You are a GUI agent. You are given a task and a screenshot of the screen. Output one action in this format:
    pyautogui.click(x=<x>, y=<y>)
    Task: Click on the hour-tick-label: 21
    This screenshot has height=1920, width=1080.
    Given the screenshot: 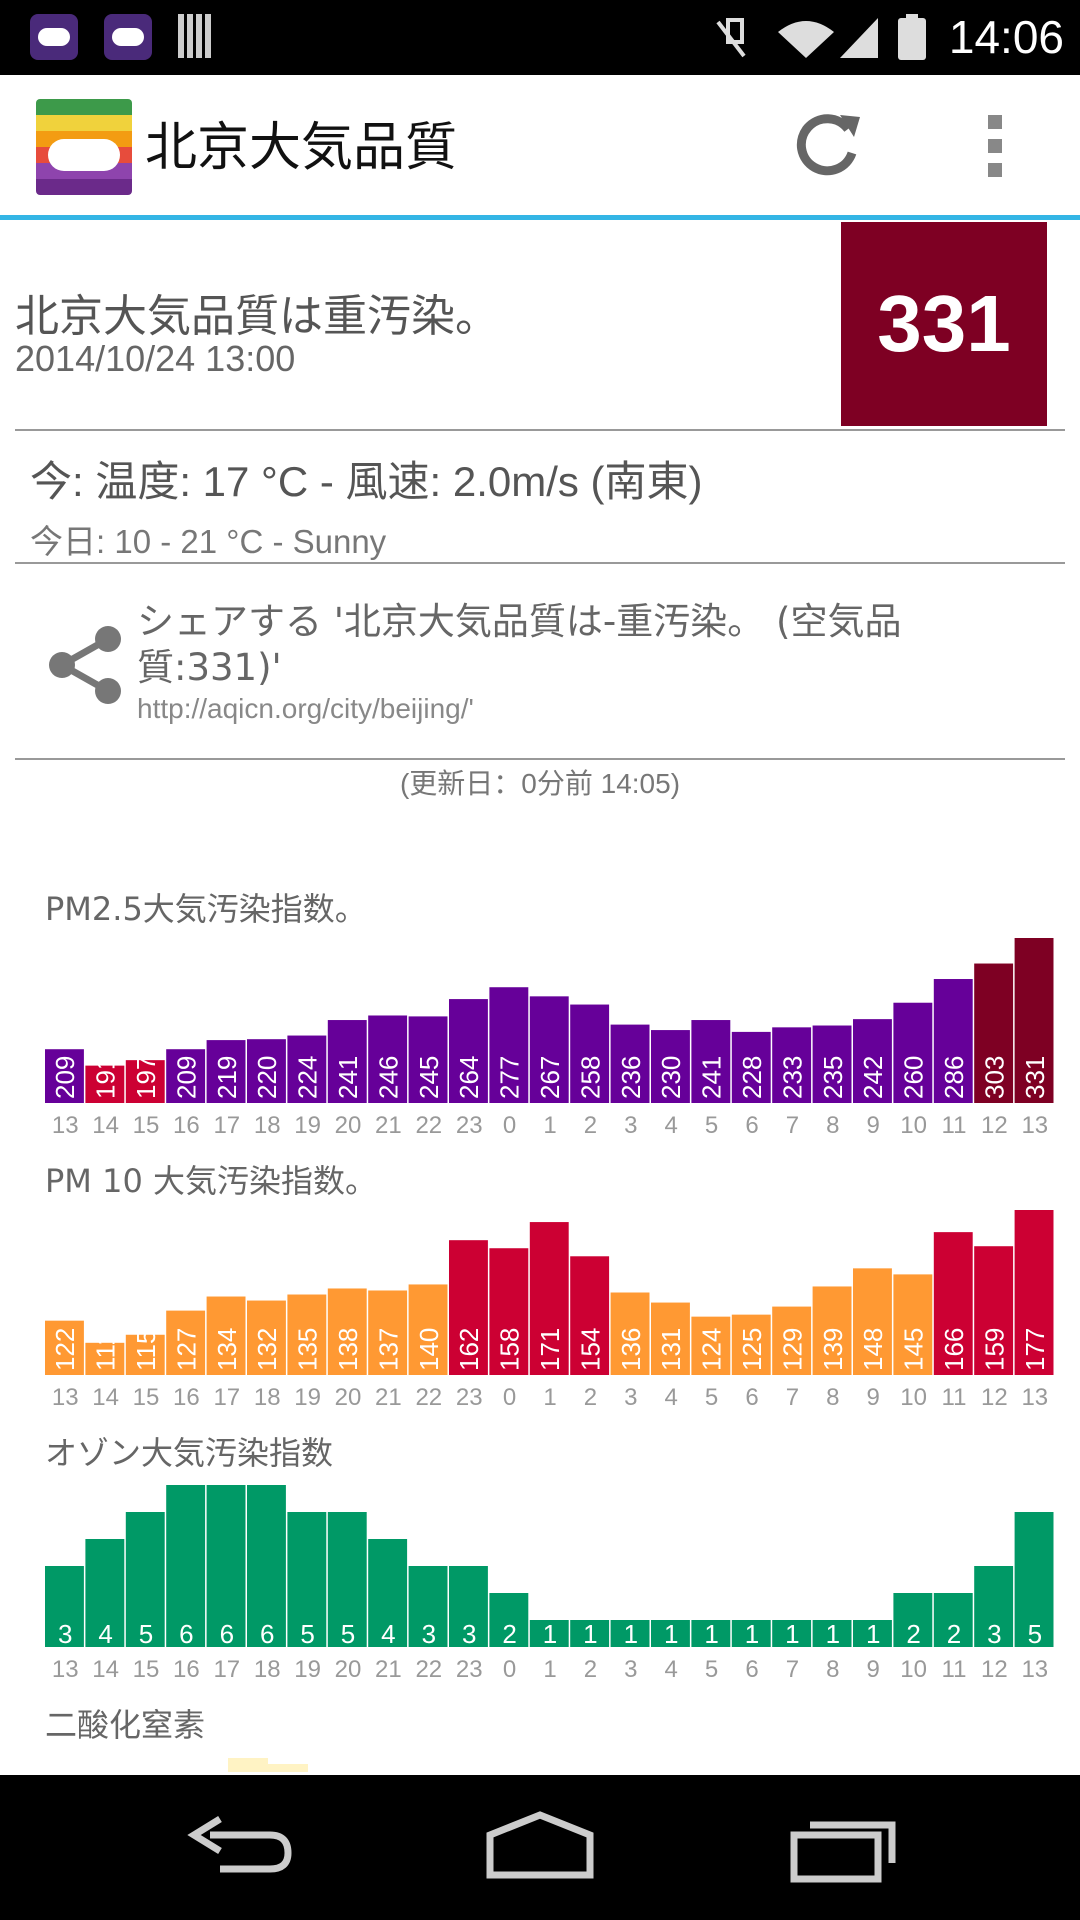 What is the action you would take?
    pyautogui.click(x=388, y=1669)
    